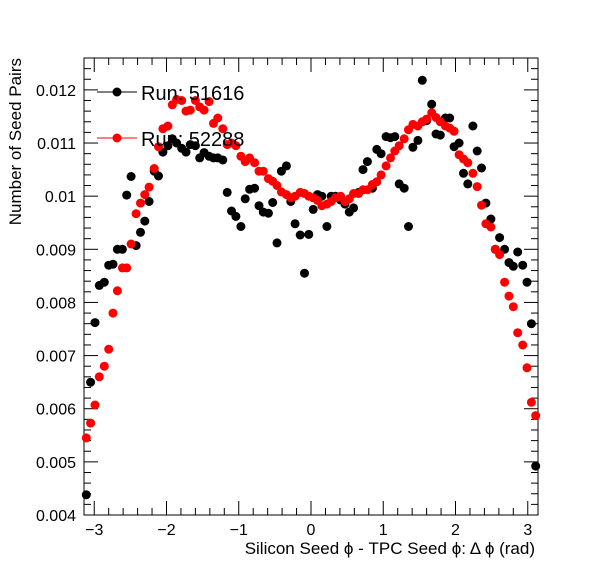 The image size is (596, 572). Describe the element at coordinates (192, 140) in the screenshot. I see `legend-label: Run: 52288` at that location.